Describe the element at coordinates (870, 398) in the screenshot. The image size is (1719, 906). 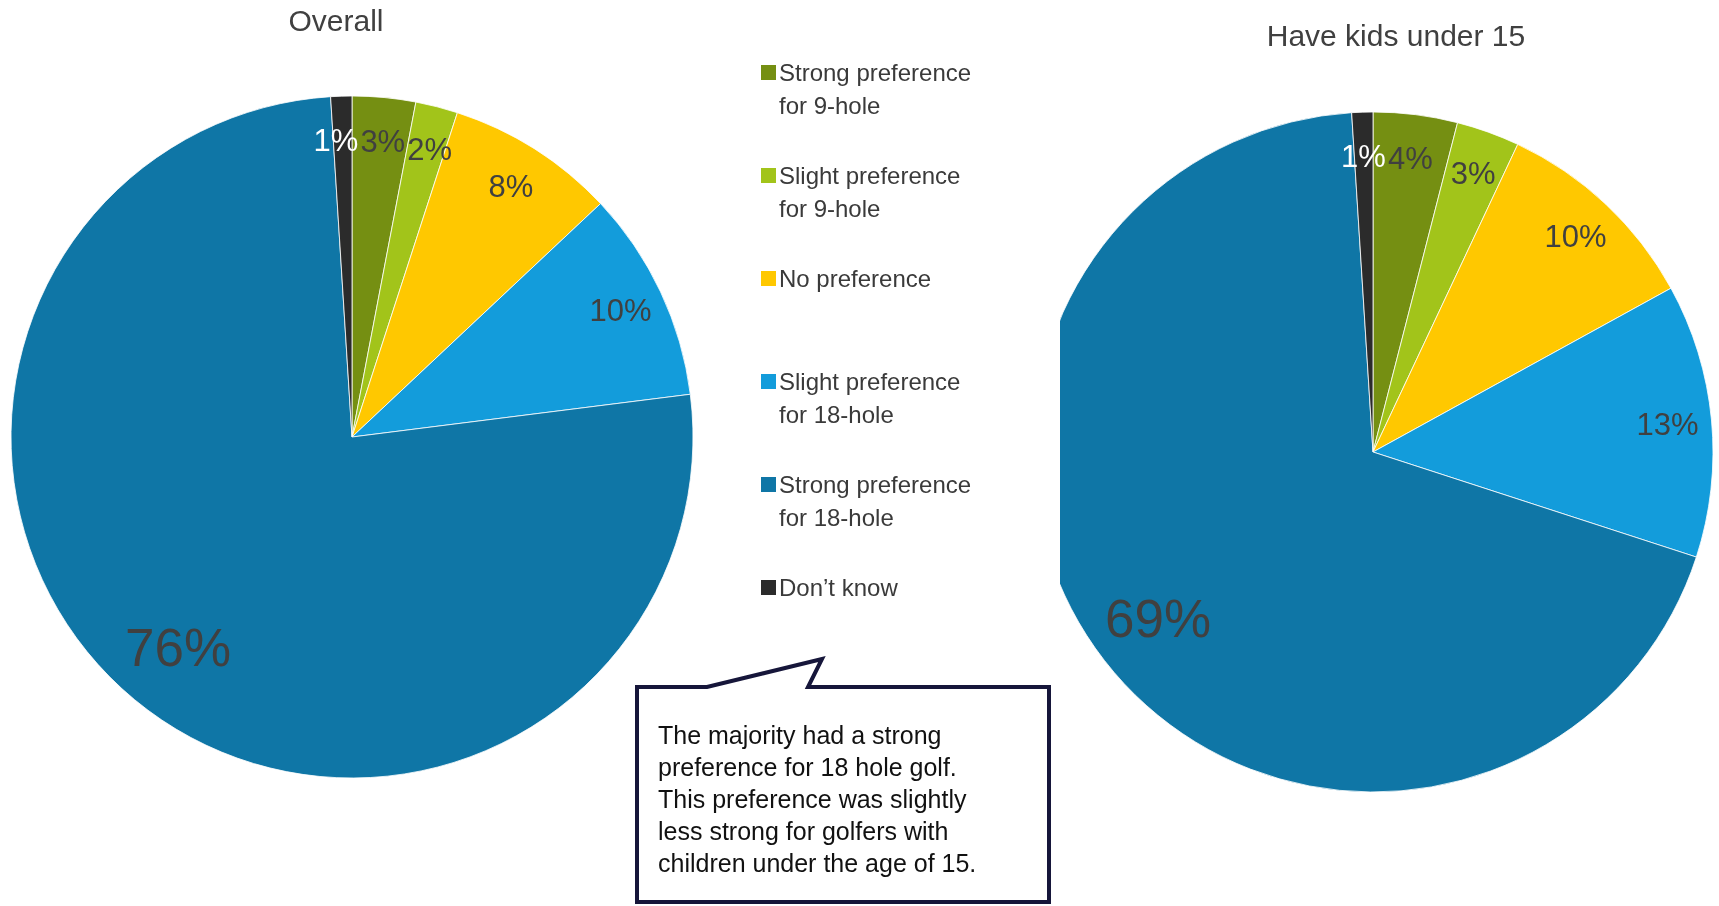
I see `legend-label: Slight preference for 18-hole` at that location.